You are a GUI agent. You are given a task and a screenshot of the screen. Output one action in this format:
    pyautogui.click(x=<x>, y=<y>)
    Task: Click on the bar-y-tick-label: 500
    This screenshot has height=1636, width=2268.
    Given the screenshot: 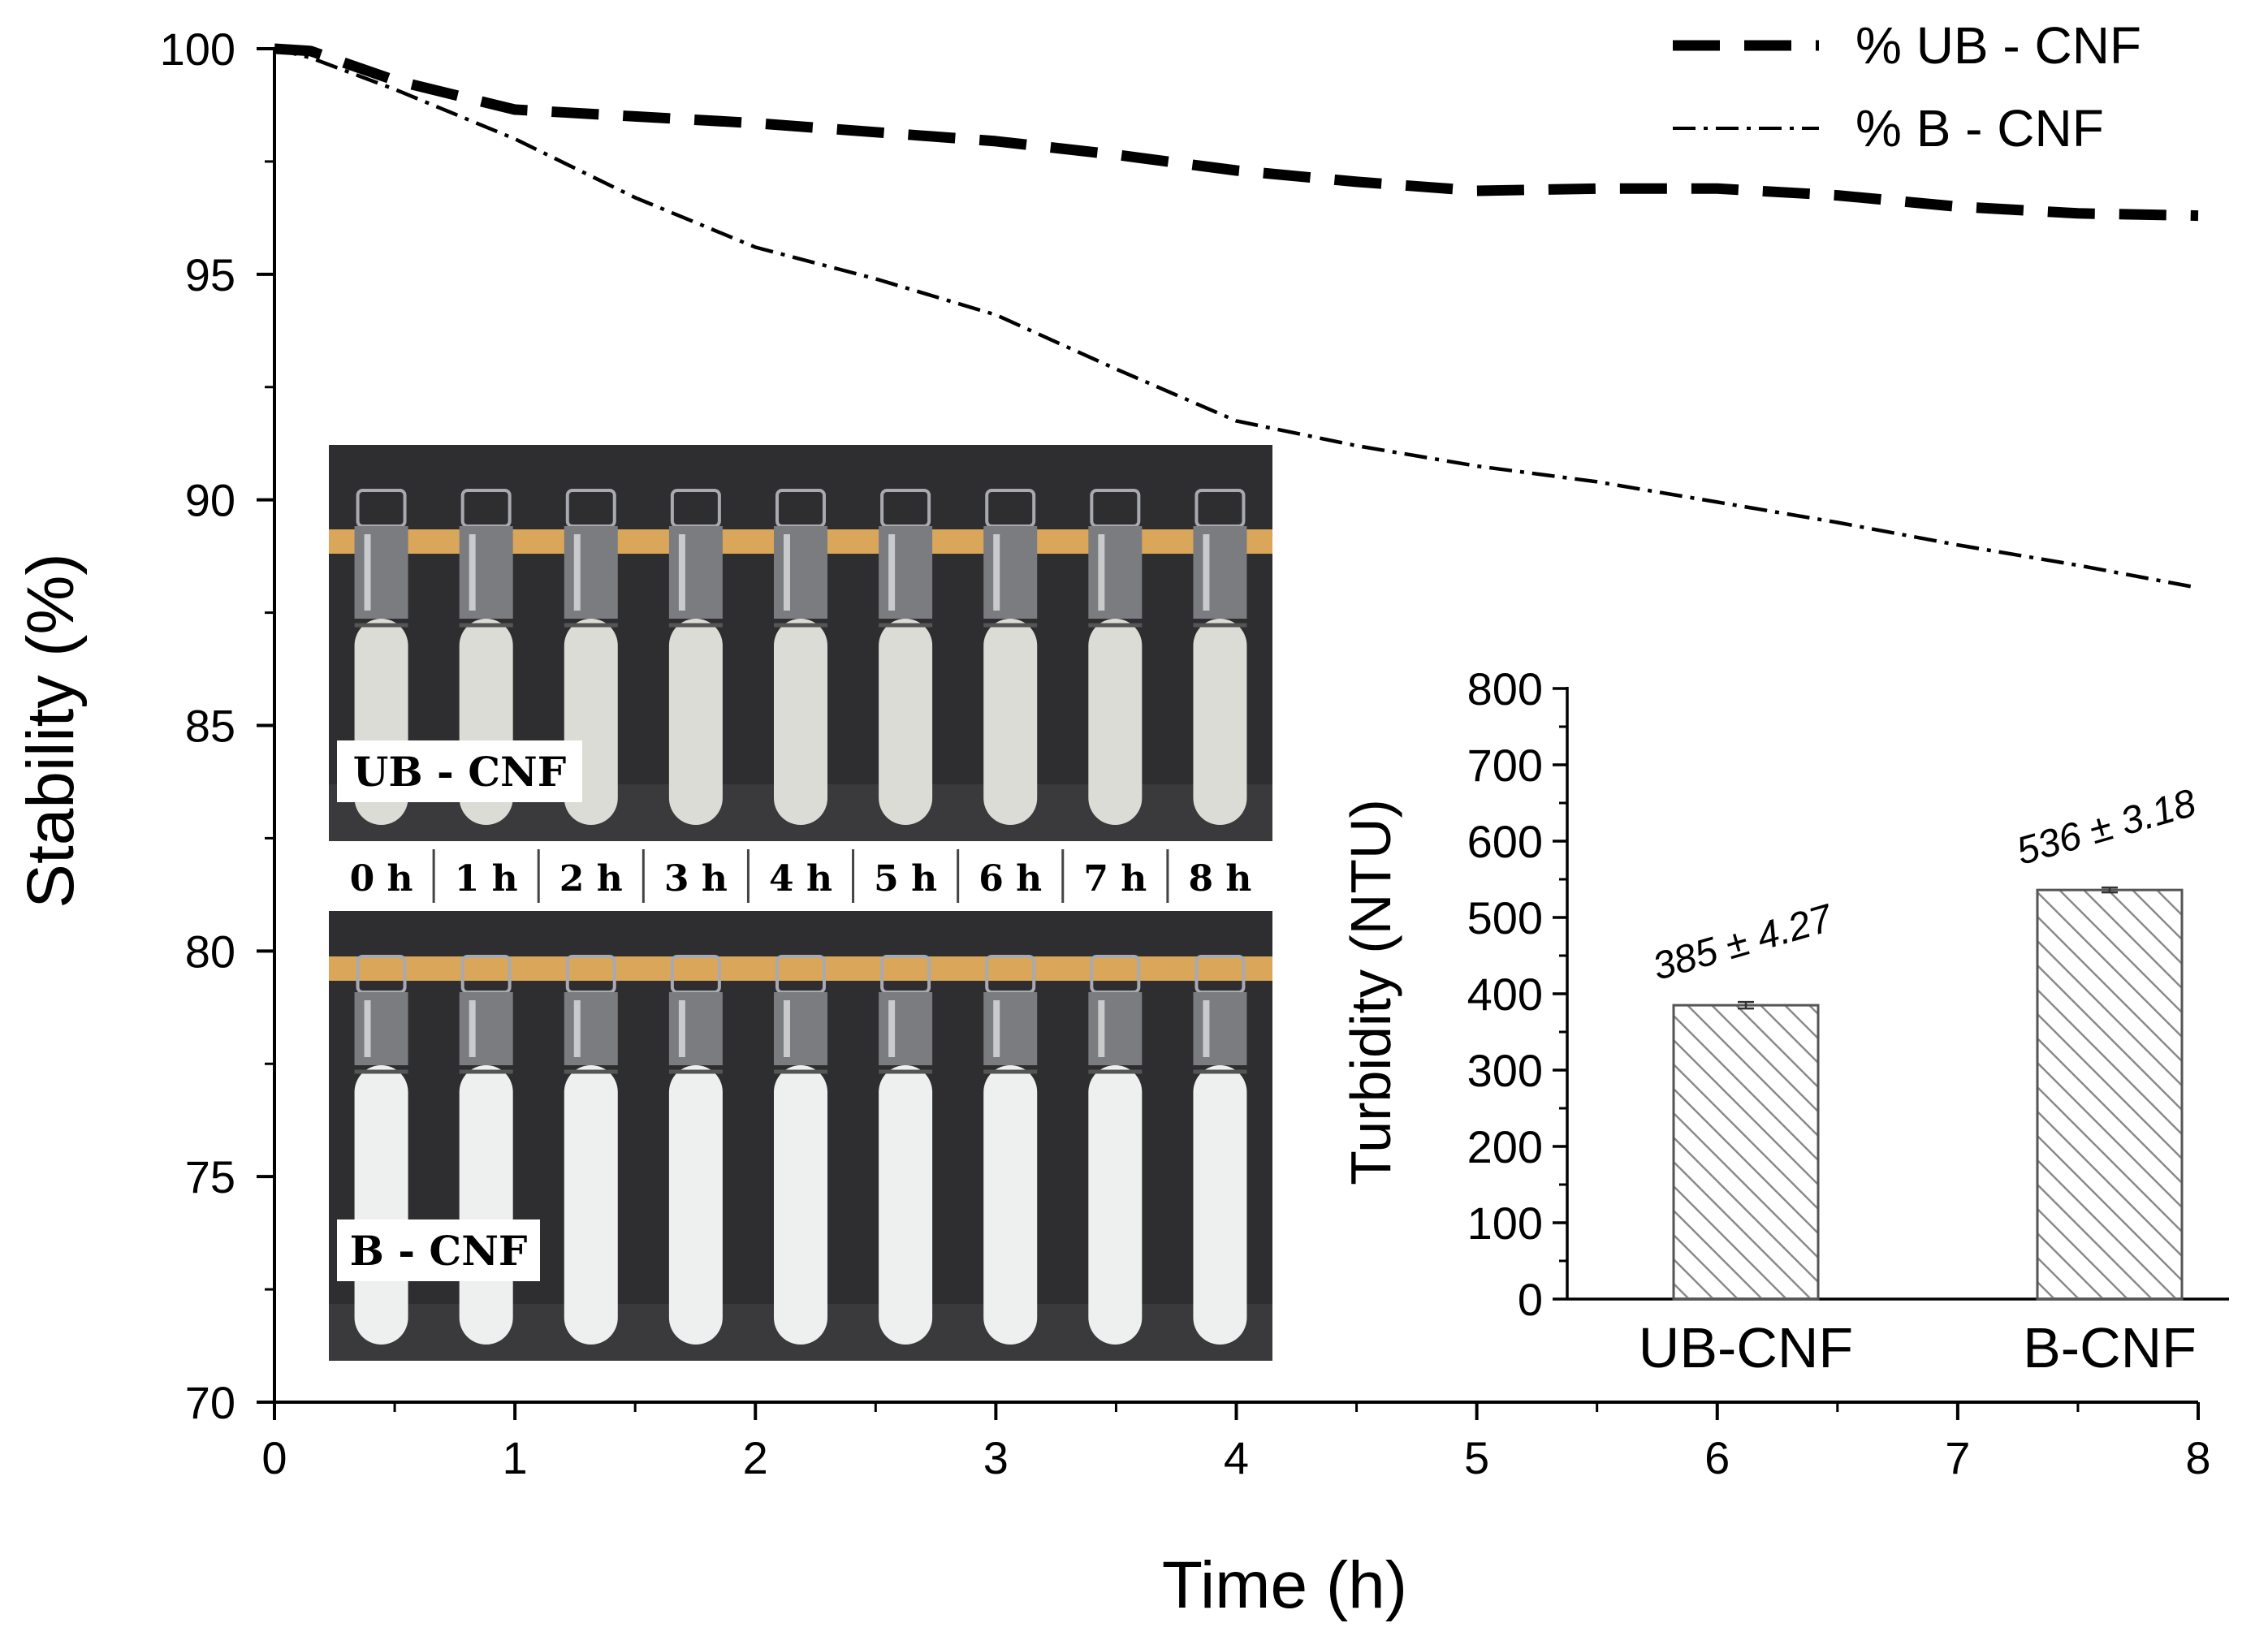 What is the action you would take?
    pyautogui.click(x=1505, y=917)
    